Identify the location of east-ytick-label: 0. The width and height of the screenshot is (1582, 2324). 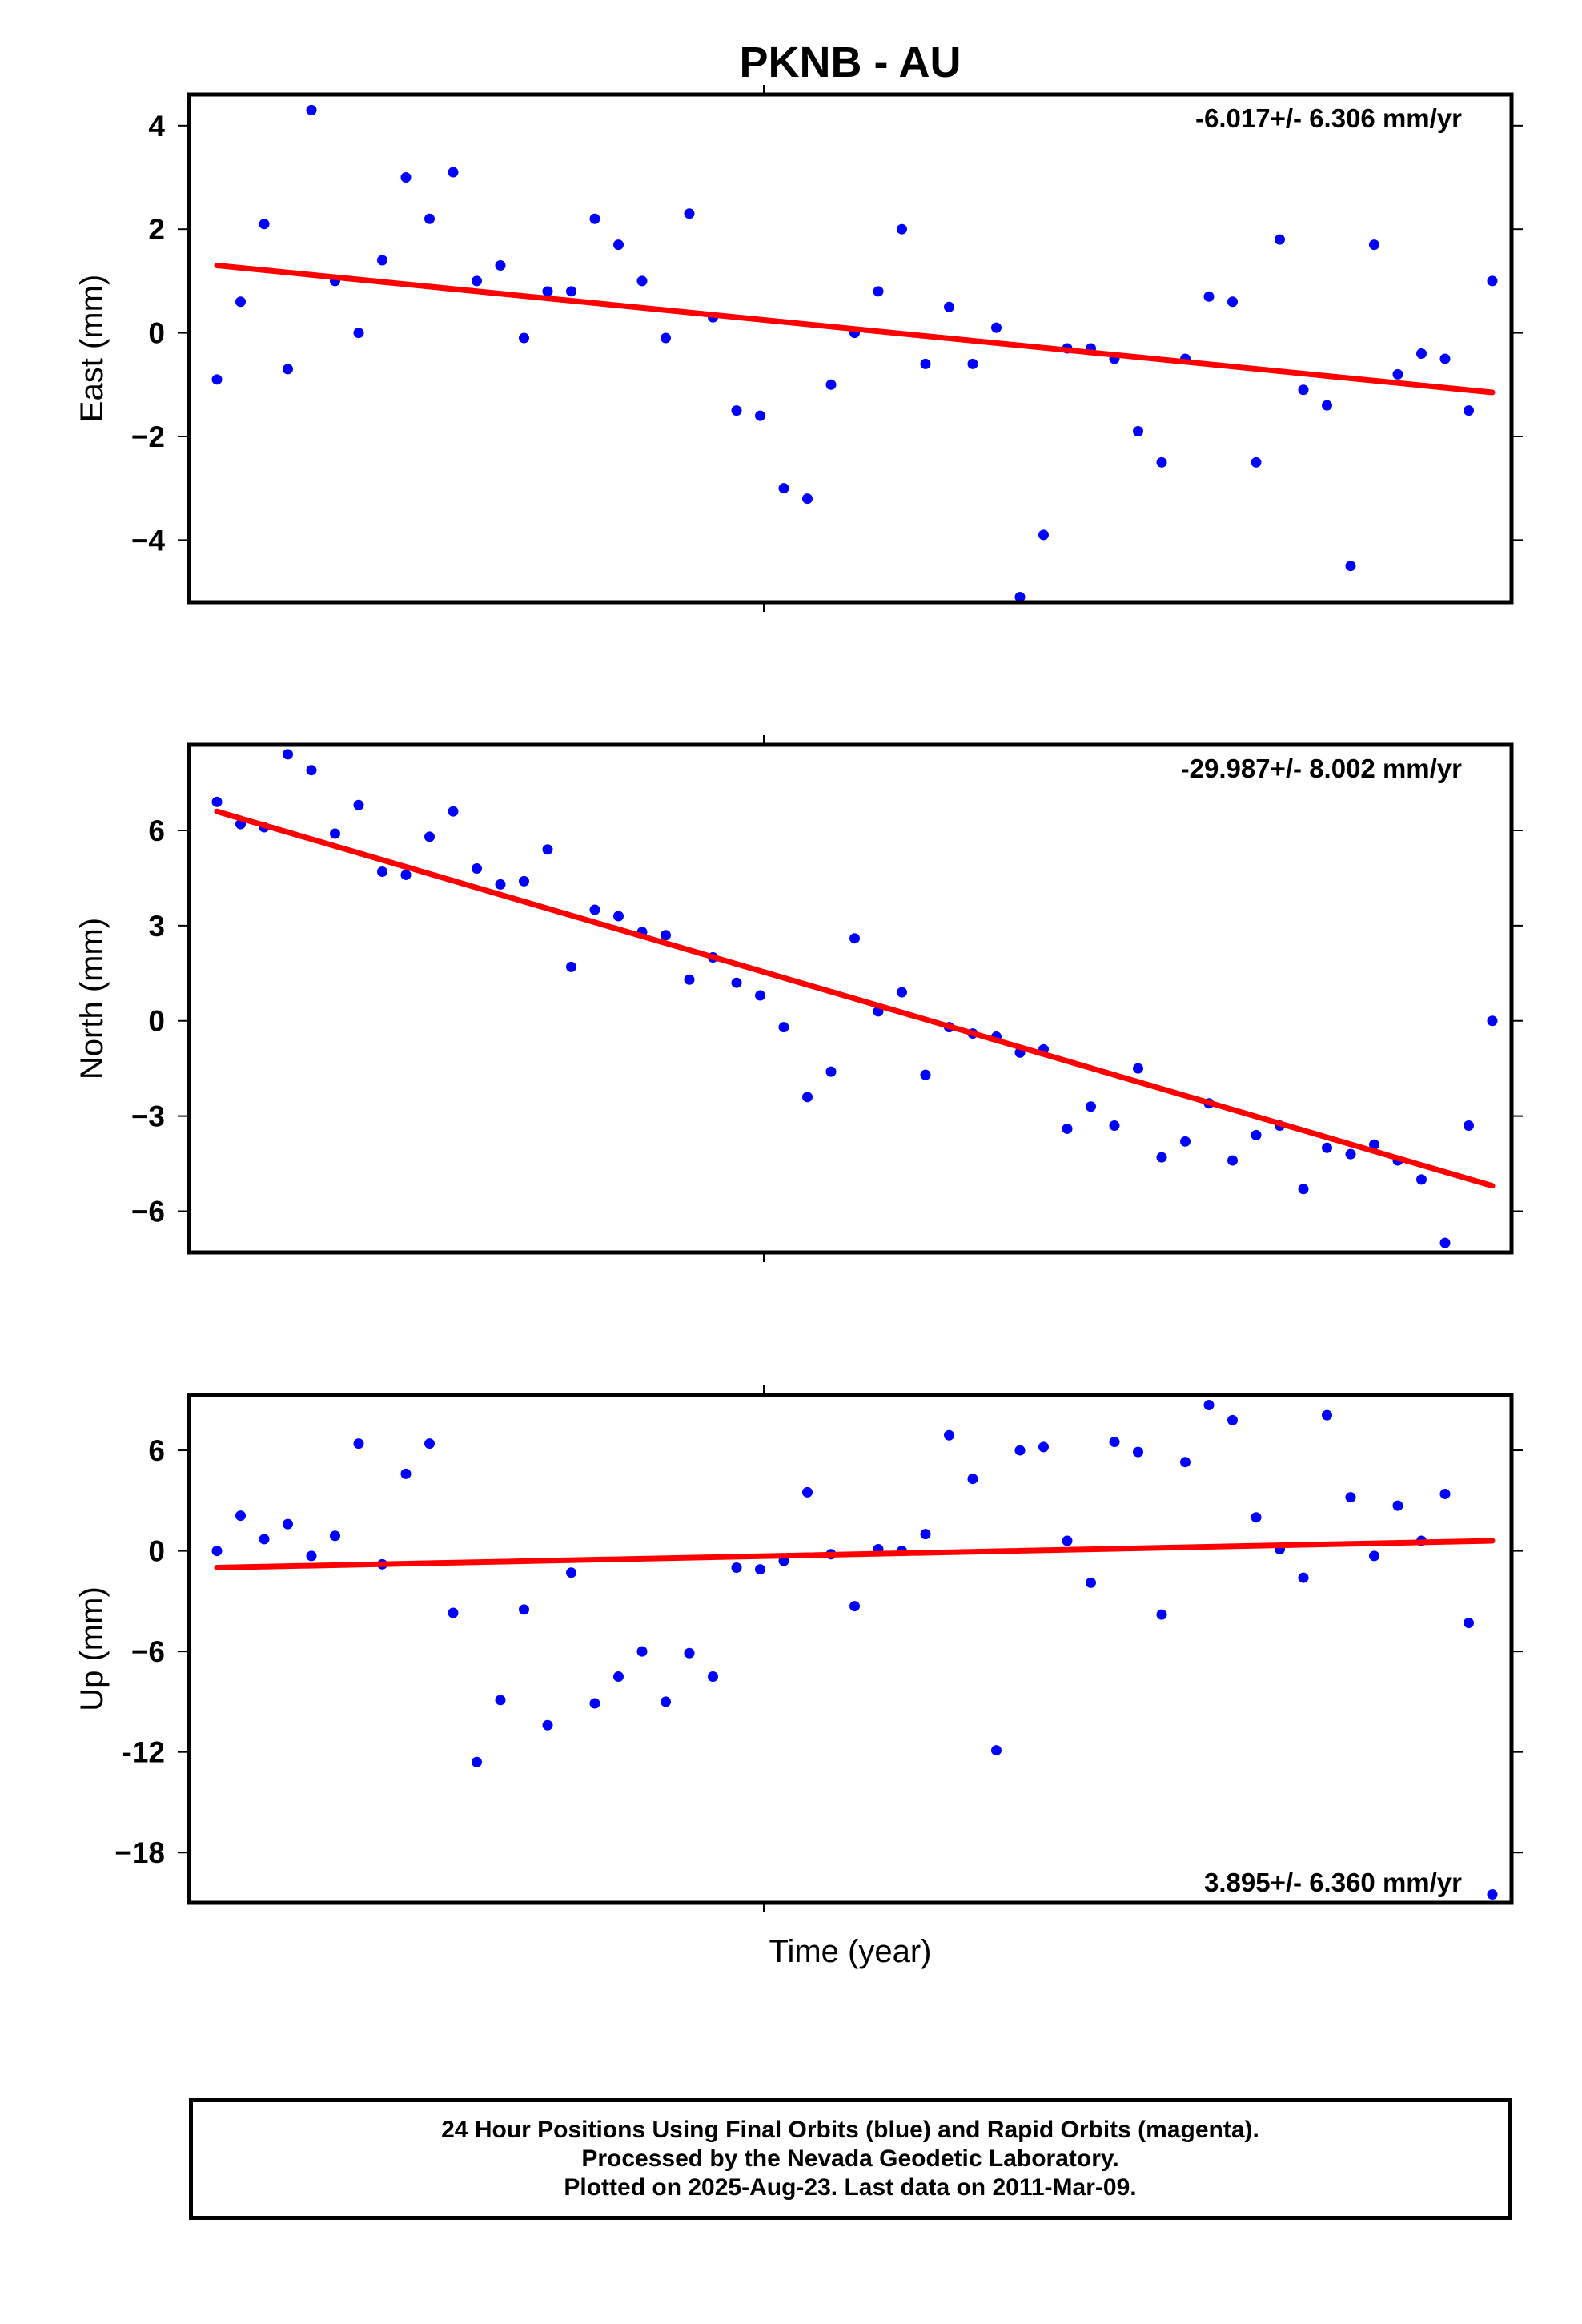
(156, 333).